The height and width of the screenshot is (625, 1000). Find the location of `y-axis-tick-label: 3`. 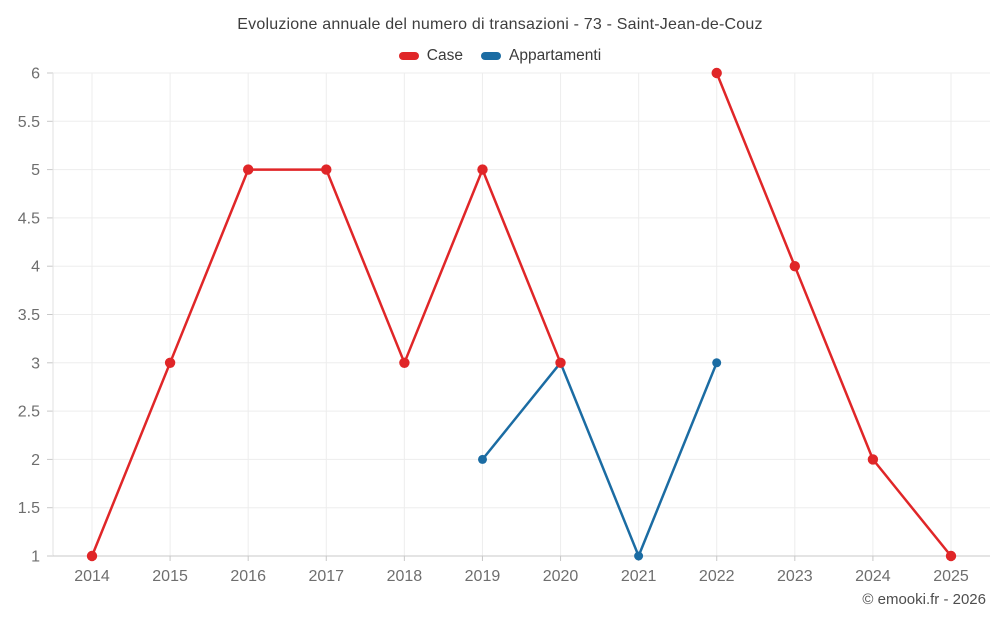

y-axis-tick-label: 3 is located at coordinates (35, 363).